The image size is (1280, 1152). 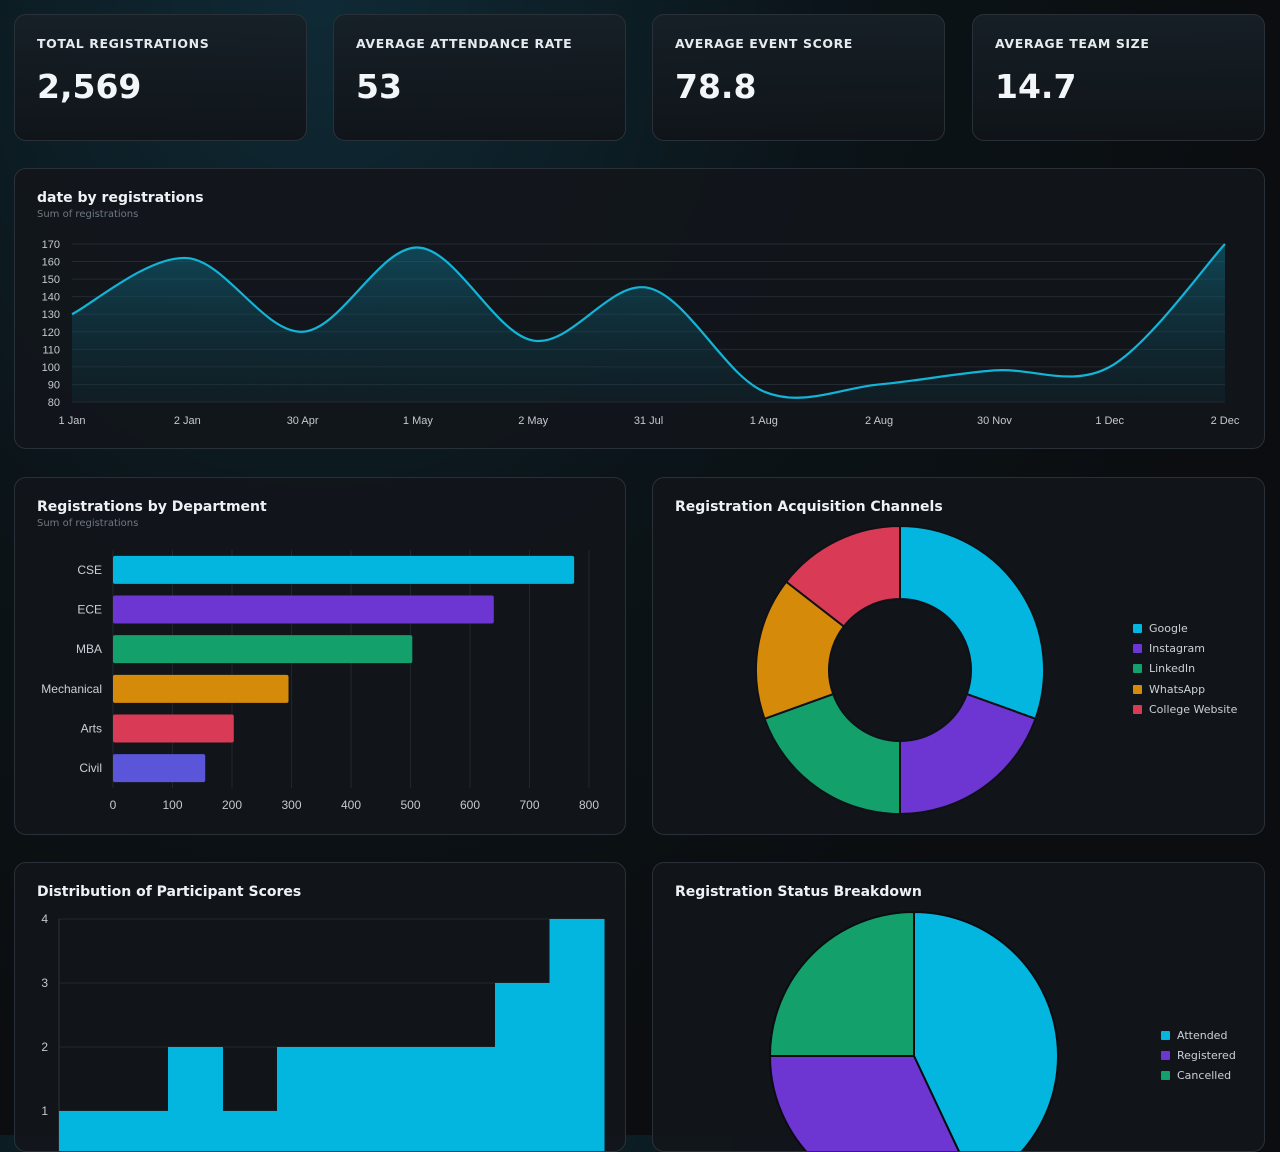 What do you see at coordinates (1204, 1076) in the screenshot?
I see `legend-label: Cancelled` at bounding box center [1204, 1076].